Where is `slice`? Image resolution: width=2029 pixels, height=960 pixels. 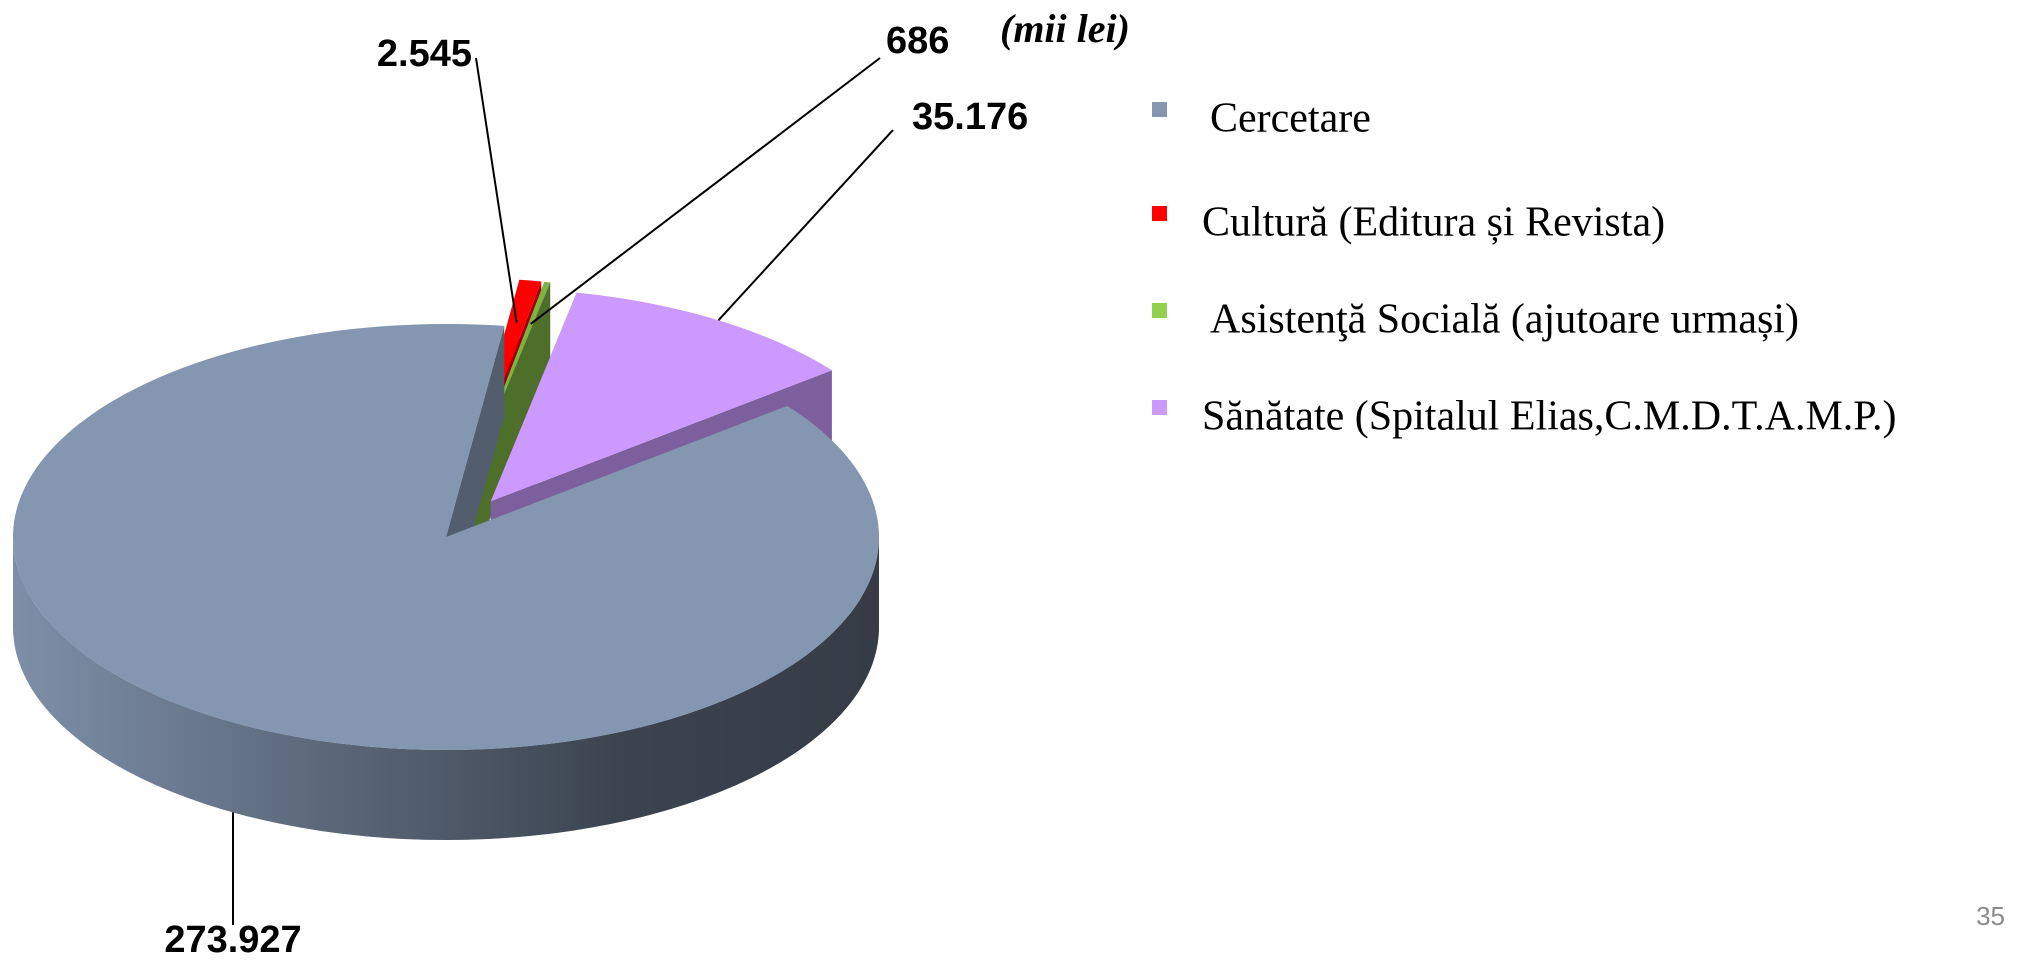 slice is located at coordinates (661, 397).